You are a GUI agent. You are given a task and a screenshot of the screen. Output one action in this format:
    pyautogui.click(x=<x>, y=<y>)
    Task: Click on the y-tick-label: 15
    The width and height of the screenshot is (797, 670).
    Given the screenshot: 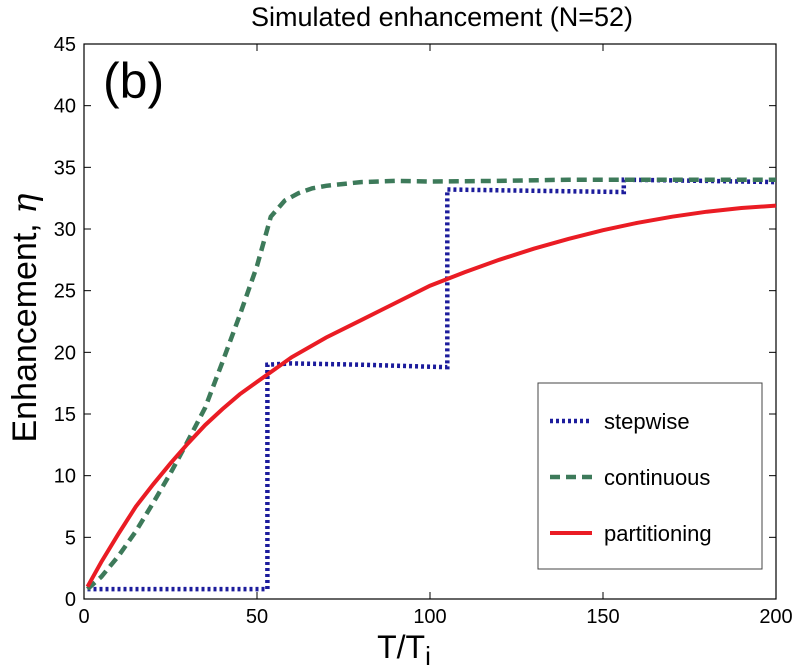 What is the action you would take?
    pyautogui.click(x=65, y=415)
    